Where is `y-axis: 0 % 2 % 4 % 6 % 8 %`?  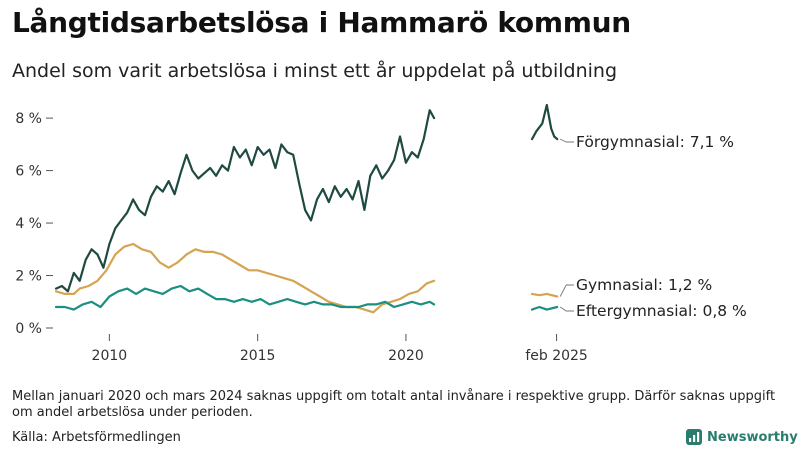
y-axis: 0 % 2 % 4 % 6 % 8 % is located at coordinates (34, 224).